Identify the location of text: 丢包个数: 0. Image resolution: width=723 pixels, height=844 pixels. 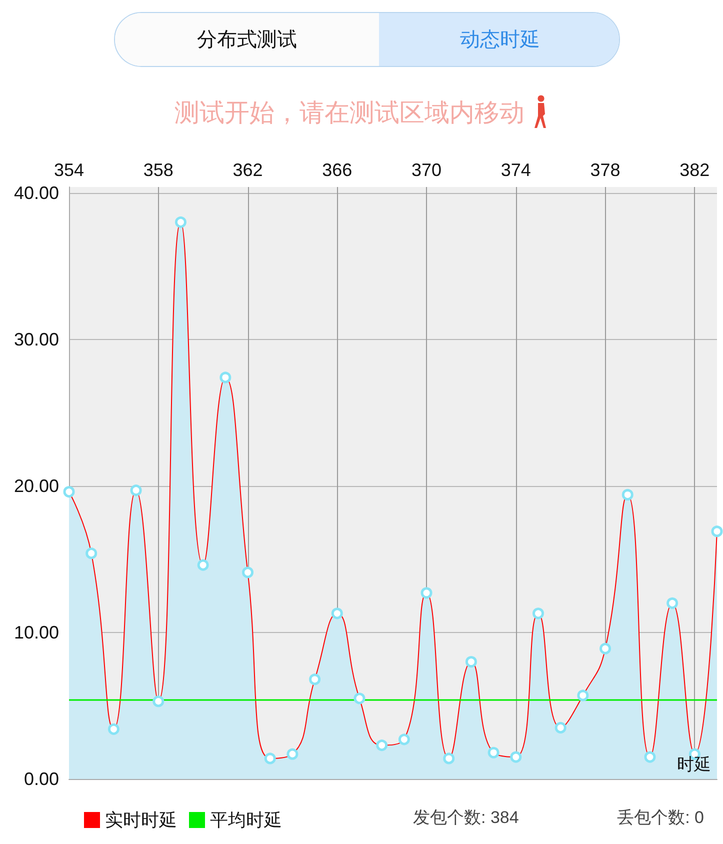
(660, 818).